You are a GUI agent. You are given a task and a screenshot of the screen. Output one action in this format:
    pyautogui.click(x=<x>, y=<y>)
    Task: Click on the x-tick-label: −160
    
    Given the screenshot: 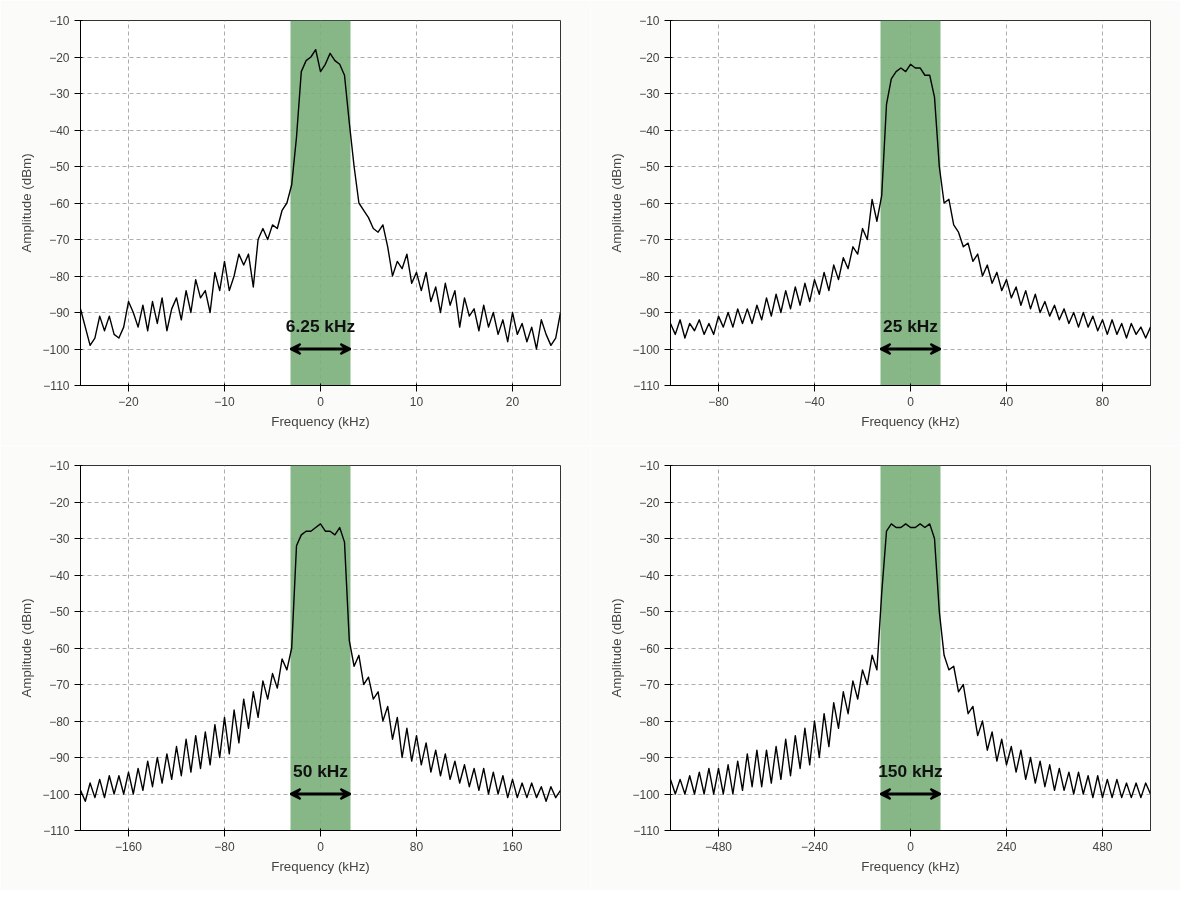 What is the action you would take?
    pyautogui.click(x=128, y=846)
    